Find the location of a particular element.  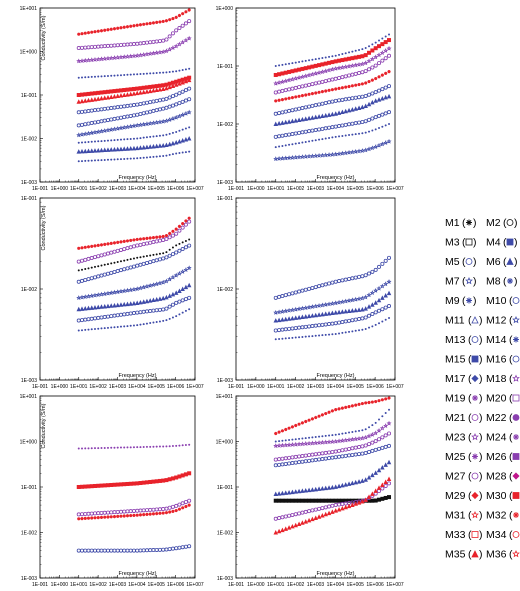

legend-item-m24: M24() is located at coordinates (502, 438).